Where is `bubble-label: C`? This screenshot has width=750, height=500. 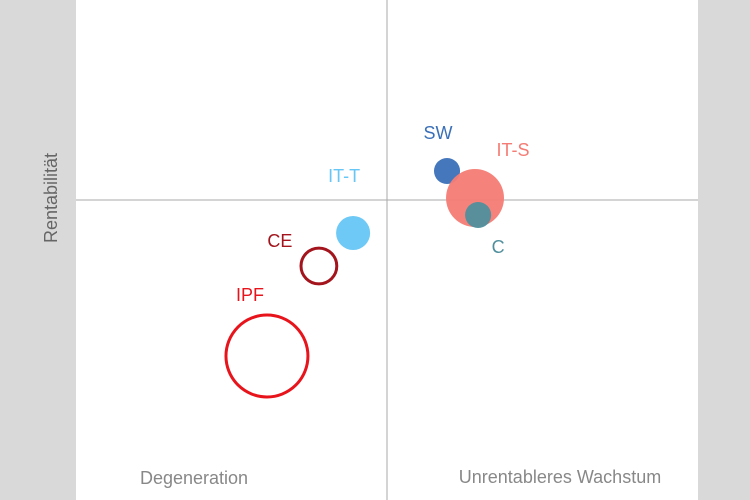 bubble-label: C is located at coordinates (498, 247).